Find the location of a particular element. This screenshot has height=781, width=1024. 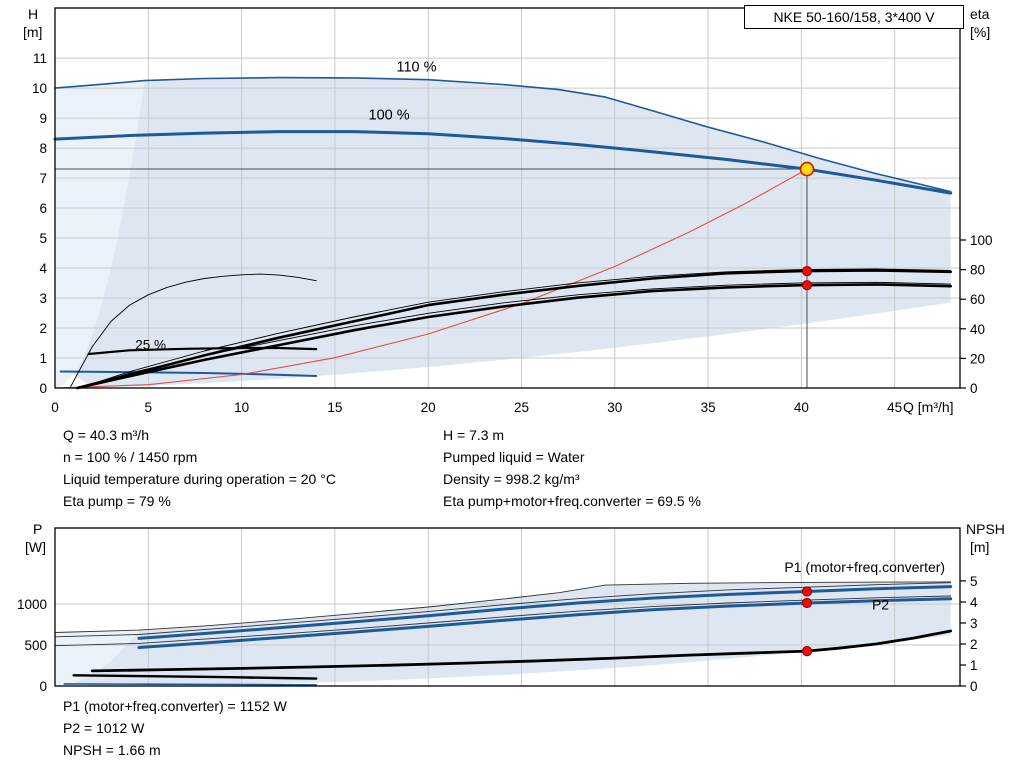

curve-110pct is located at coordinates (503, 134).